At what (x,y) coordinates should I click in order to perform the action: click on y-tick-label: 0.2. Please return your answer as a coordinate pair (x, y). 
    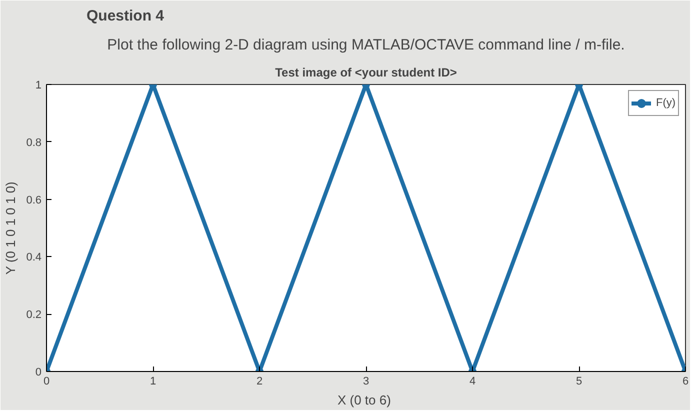
    Looking at the image, I should click on (34, 315).